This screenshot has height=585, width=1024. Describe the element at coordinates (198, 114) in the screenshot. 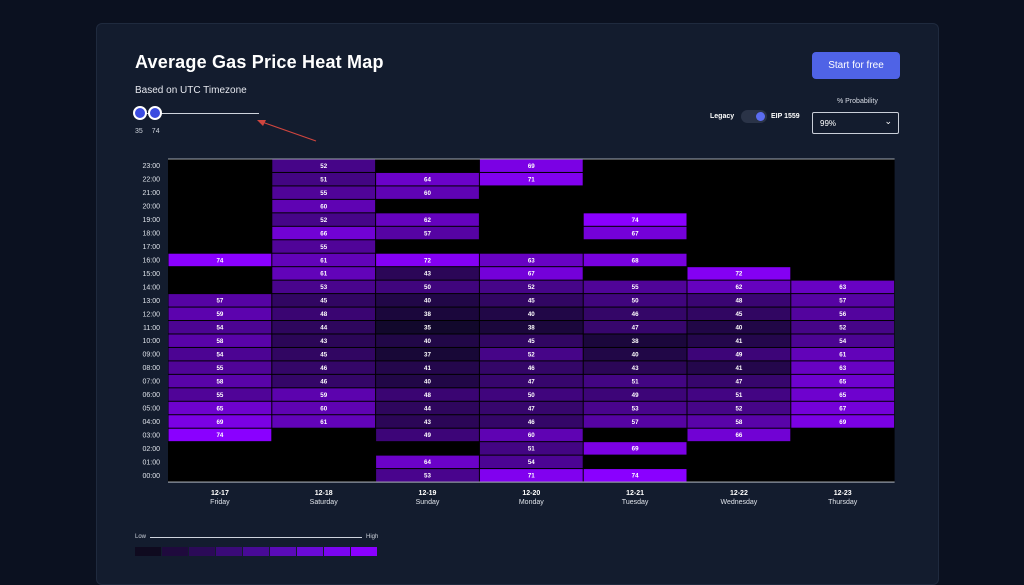

I see `range-slider` at that location.